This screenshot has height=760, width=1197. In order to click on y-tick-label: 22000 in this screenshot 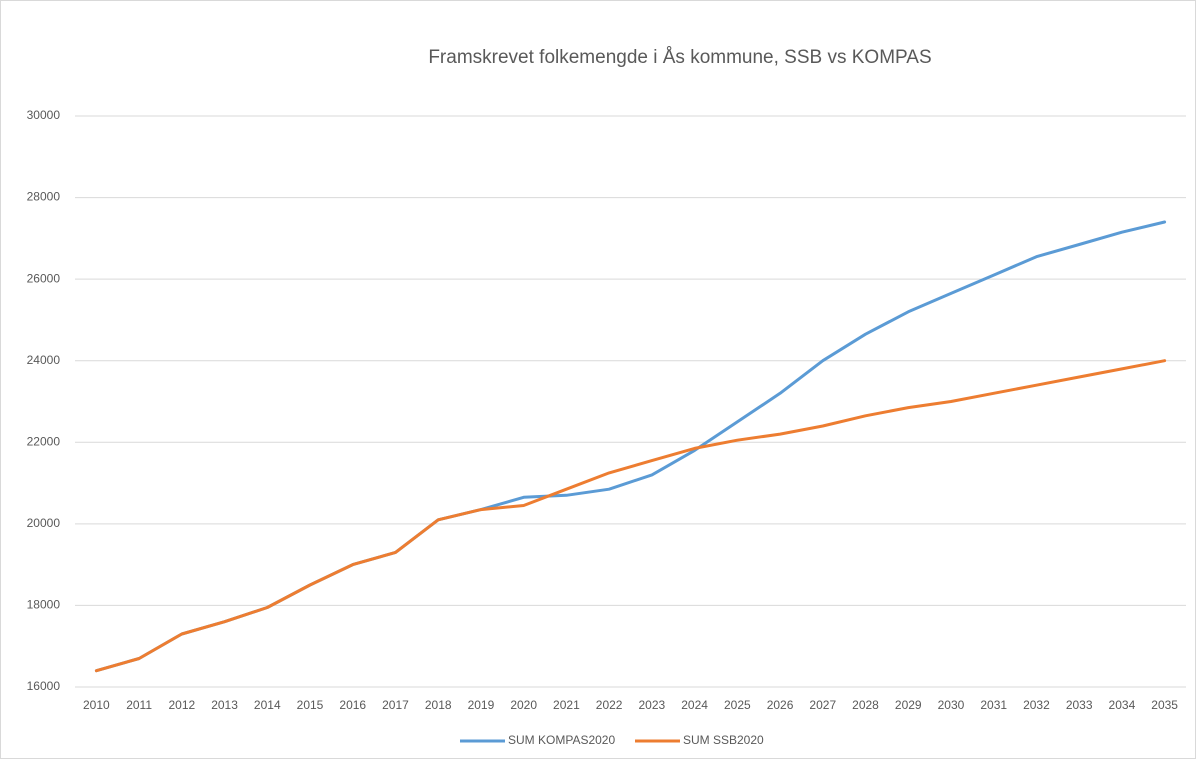, I will do `click(44, 441)`.